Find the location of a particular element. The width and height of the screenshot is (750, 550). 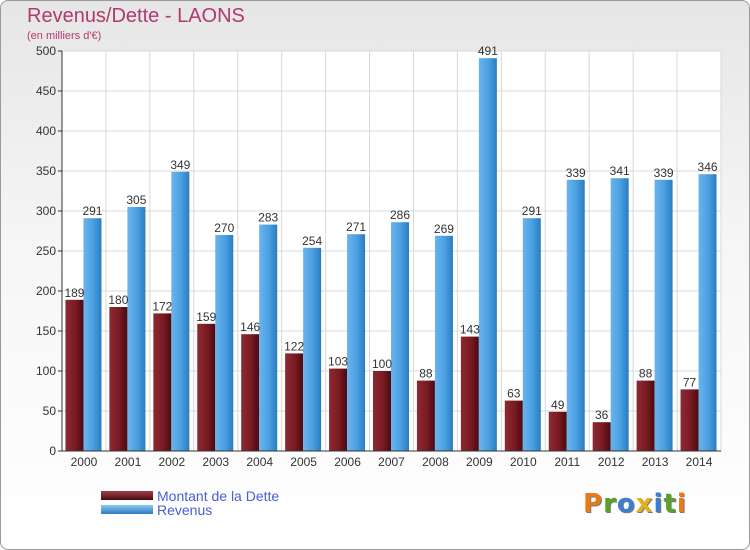

y-tick-label: 250 is located at coordinates (46, 251).